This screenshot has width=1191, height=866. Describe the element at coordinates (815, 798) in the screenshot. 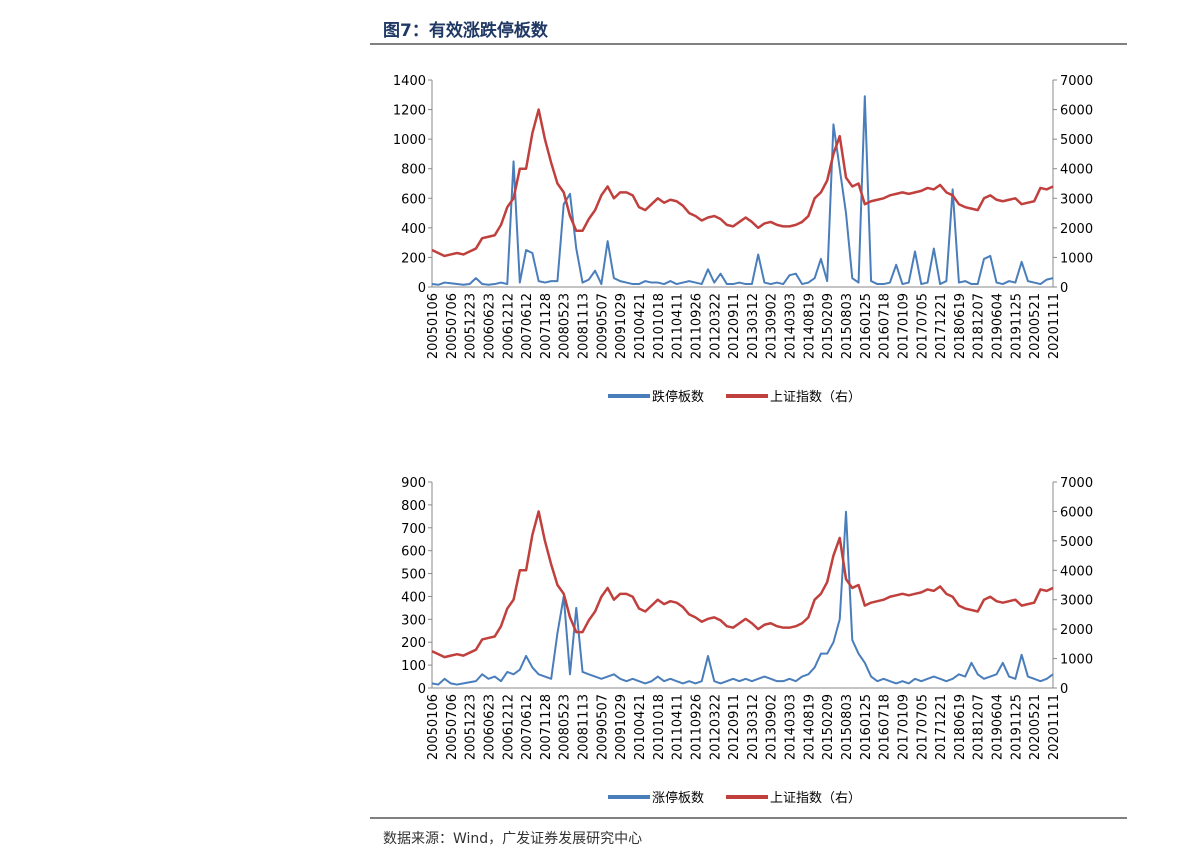

I see `legend-label: 上证指数（右）` at that location.